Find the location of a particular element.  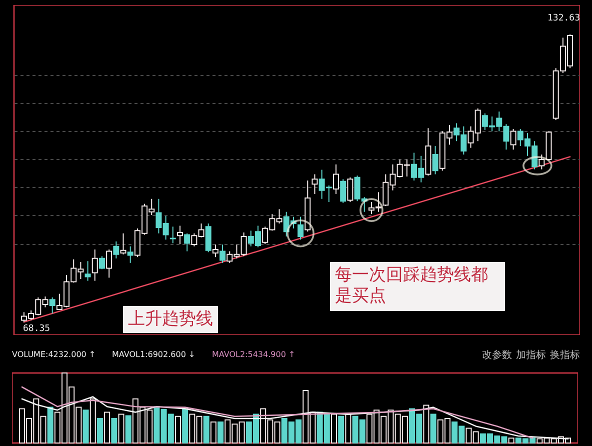

annotation: 132.63 is located at coordinates (563, 18).